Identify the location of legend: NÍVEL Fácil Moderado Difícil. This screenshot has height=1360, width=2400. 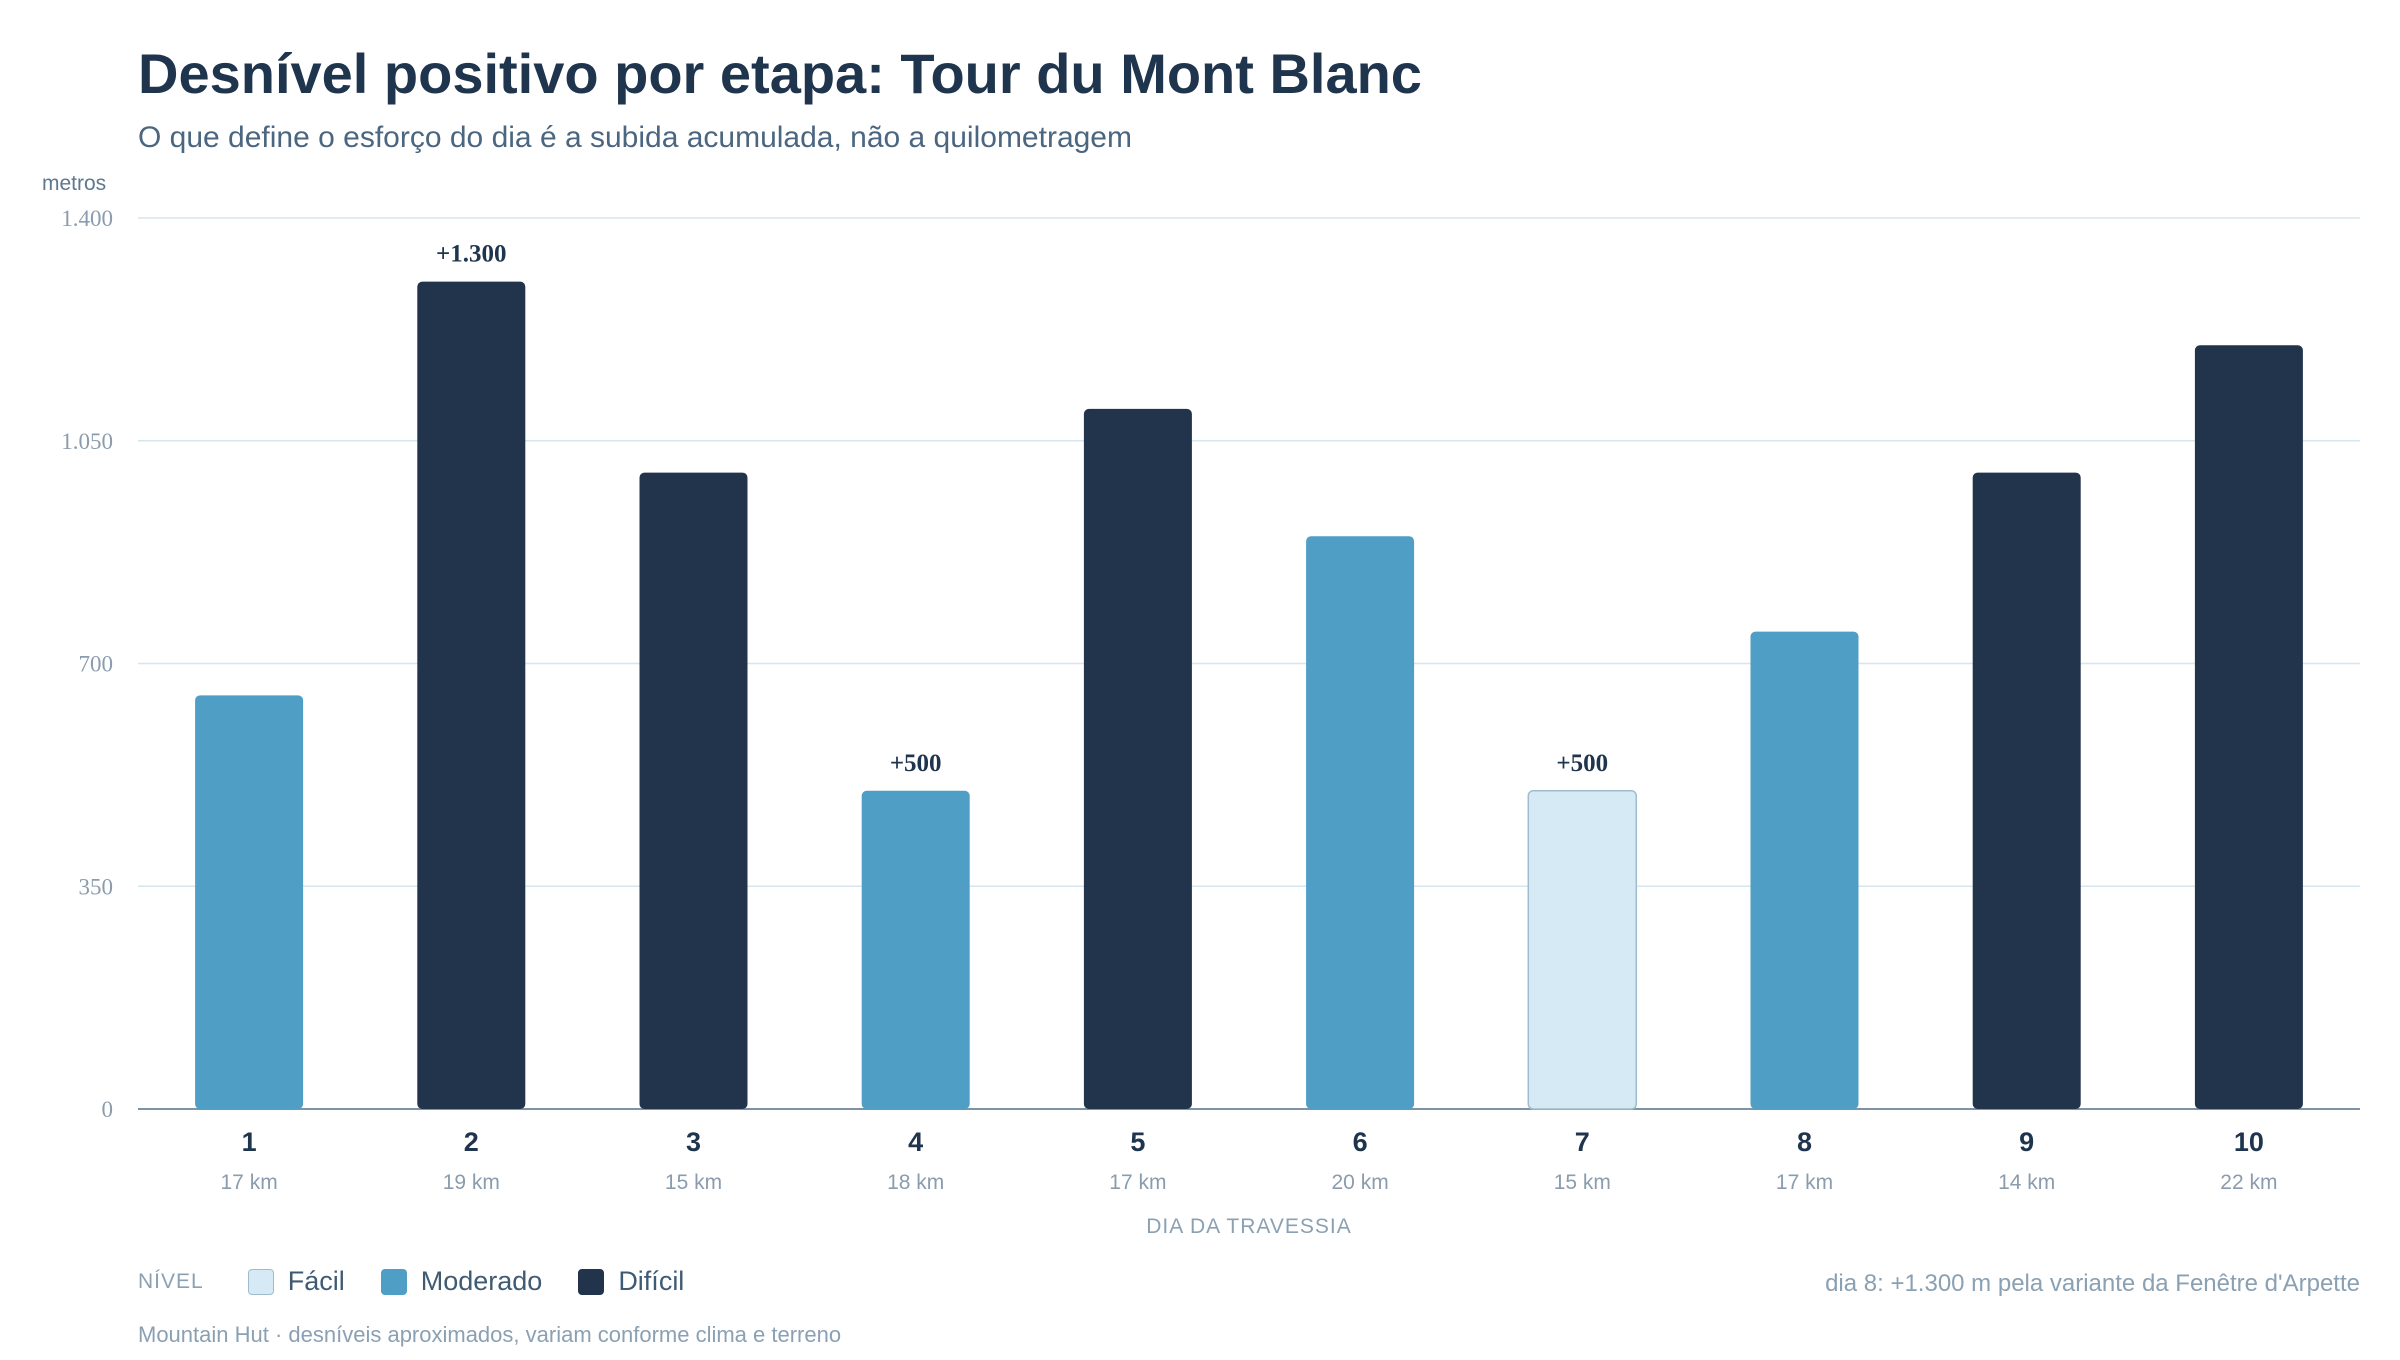
(429, 1281).